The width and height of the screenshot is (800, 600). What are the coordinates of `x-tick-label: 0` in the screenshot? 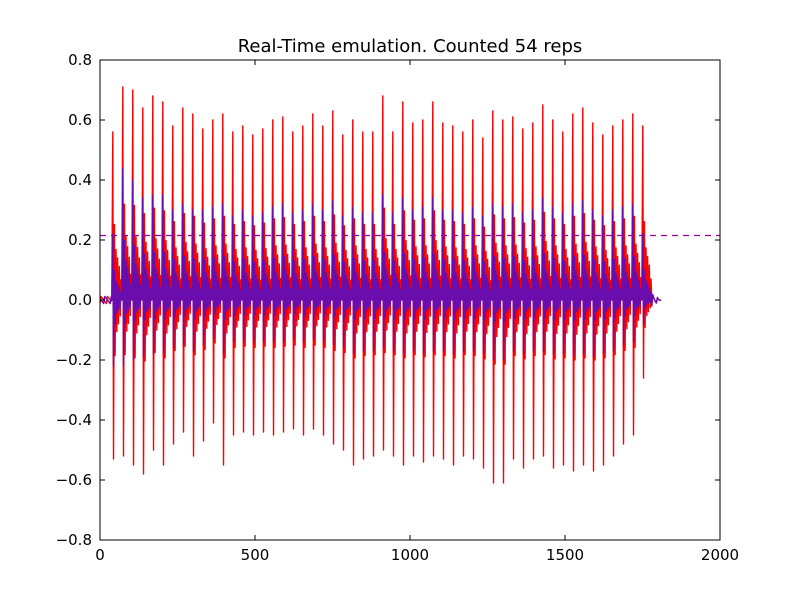 It's located at (100, 555).